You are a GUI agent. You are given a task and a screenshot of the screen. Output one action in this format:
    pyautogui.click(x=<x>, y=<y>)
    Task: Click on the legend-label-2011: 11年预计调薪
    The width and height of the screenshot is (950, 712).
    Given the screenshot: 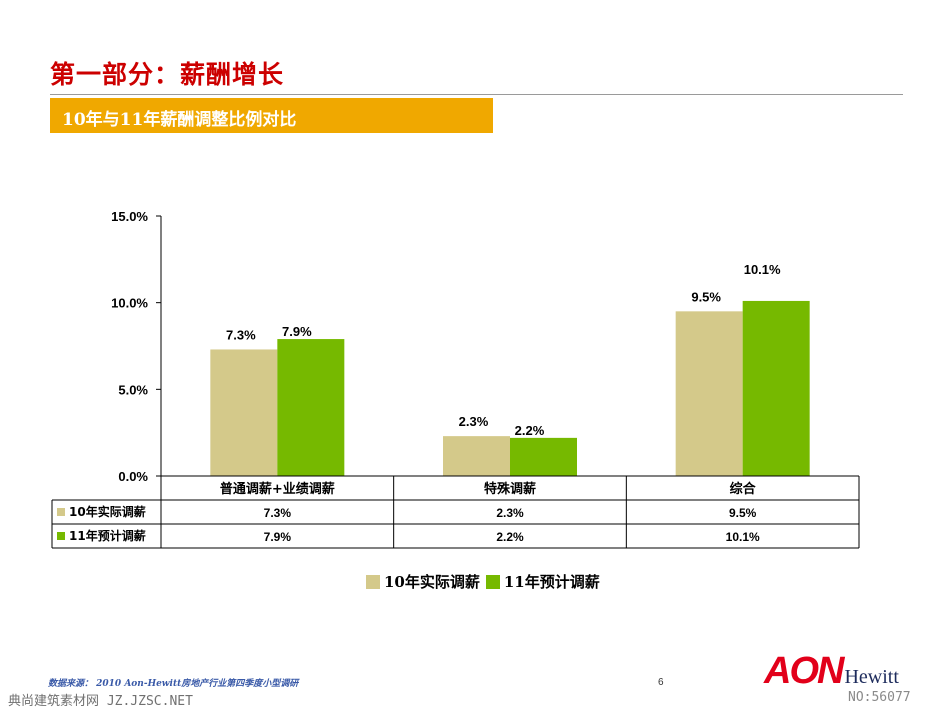 What is the action you would take?
    pyautogui.click(x=551, y=582)
    